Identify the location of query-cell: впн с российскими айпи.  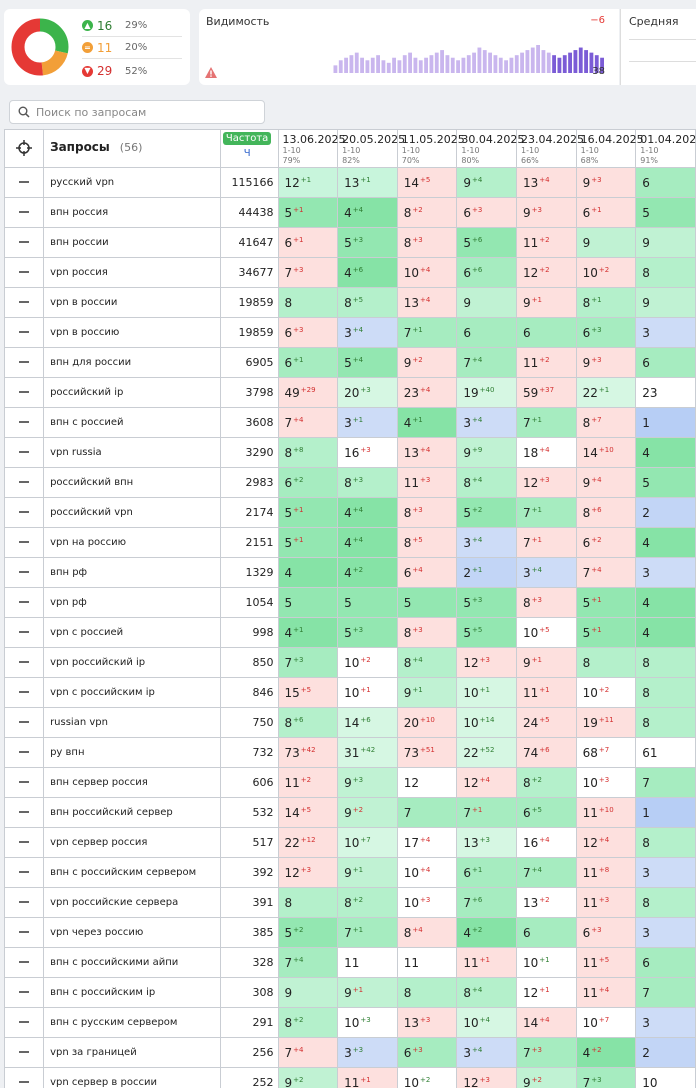
(132, 962).